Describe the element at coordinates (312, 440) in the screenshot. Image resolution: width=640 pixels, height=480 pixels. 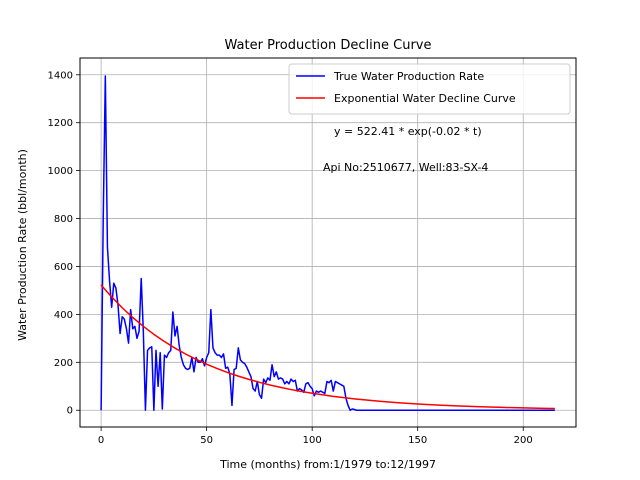
I see `x-tick-label: 100` at that location.